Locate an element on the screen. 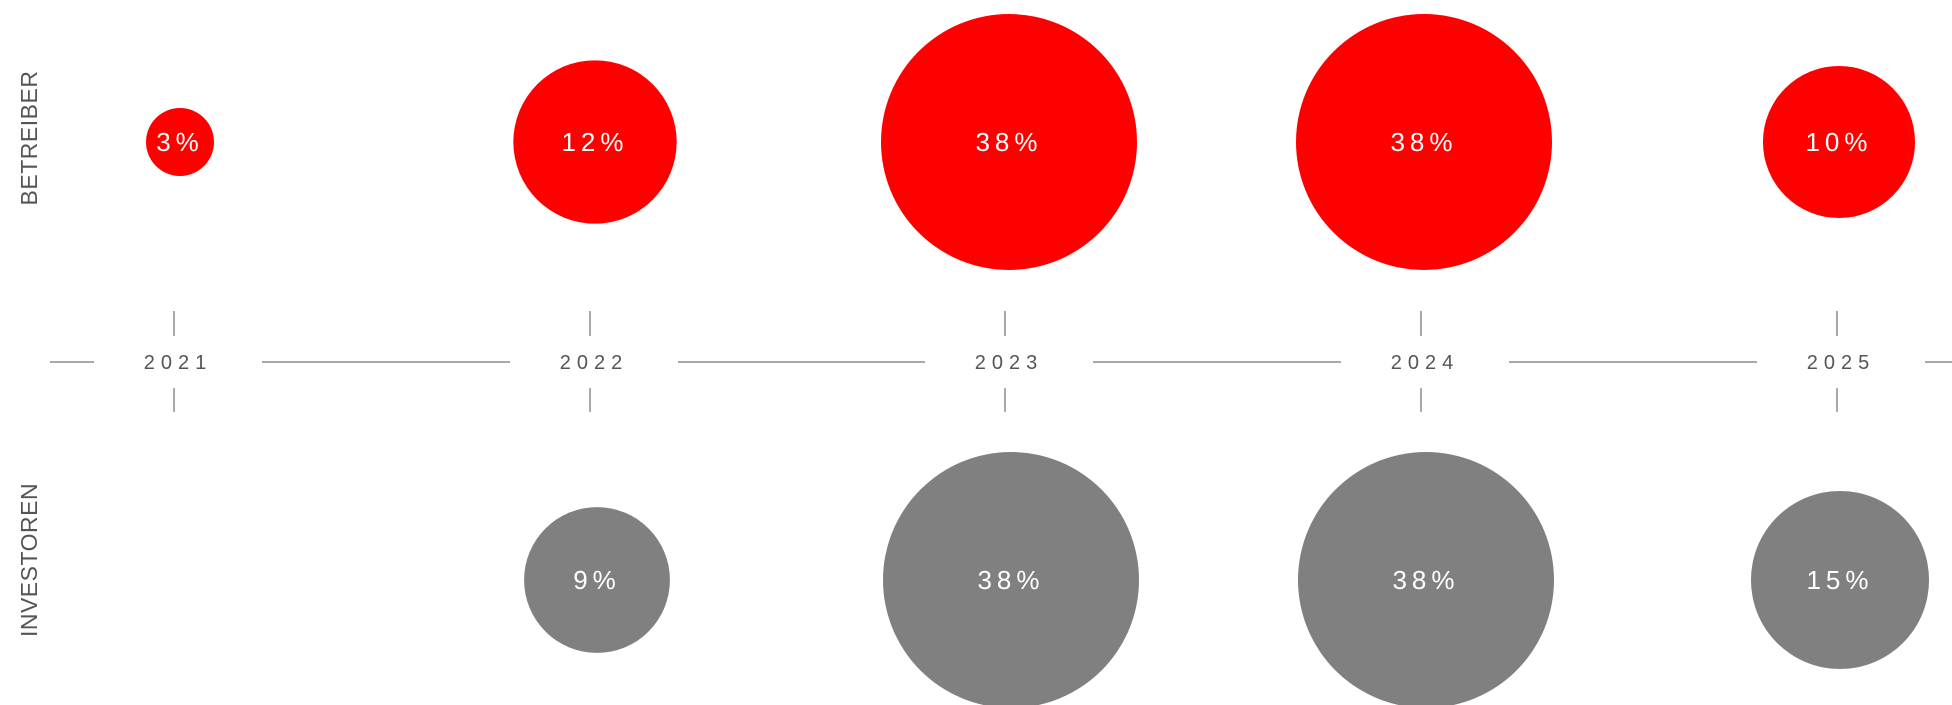 The height and width of the screenshot is (705, 1952). investoren-bubble-label: 9% is located at coordinates (597, 580).